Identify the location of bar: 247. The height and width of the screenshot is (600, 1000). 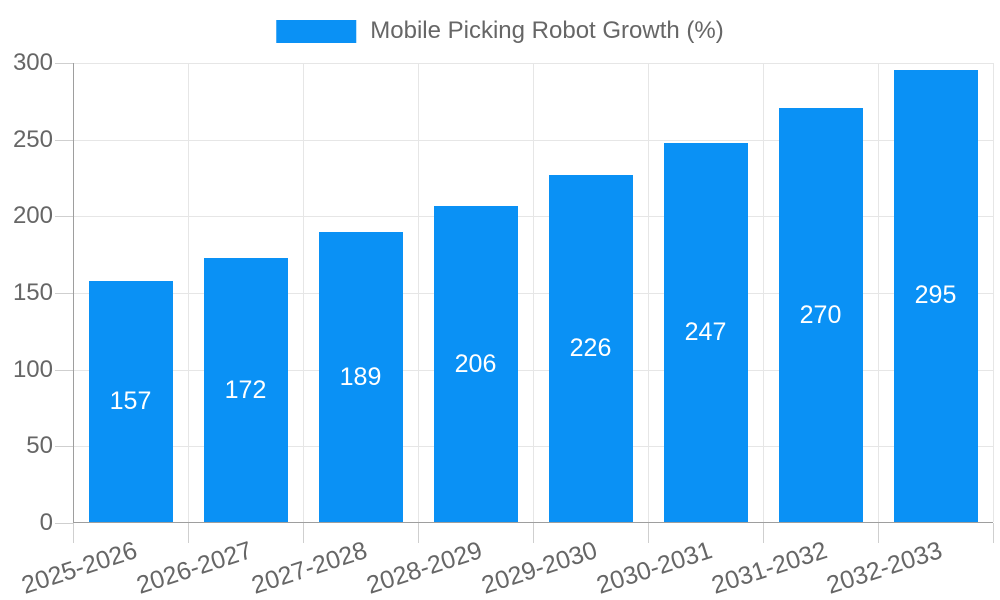
(705, 332).